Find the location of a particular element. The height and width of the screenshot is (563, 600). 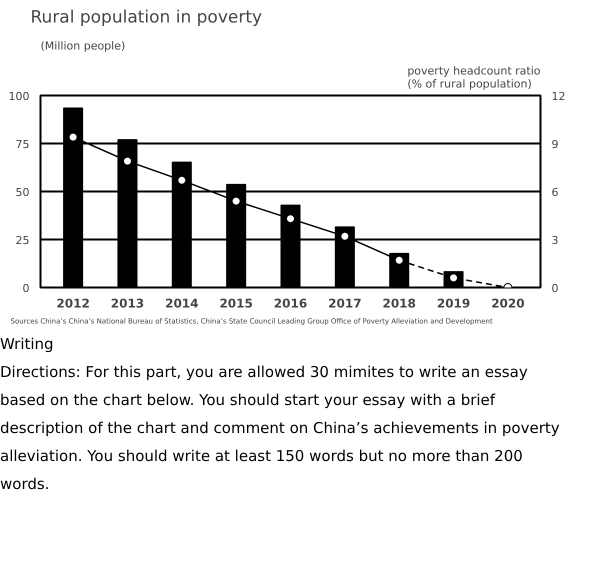

x-tick-label: 2018 is located at coordinates (399, 303).